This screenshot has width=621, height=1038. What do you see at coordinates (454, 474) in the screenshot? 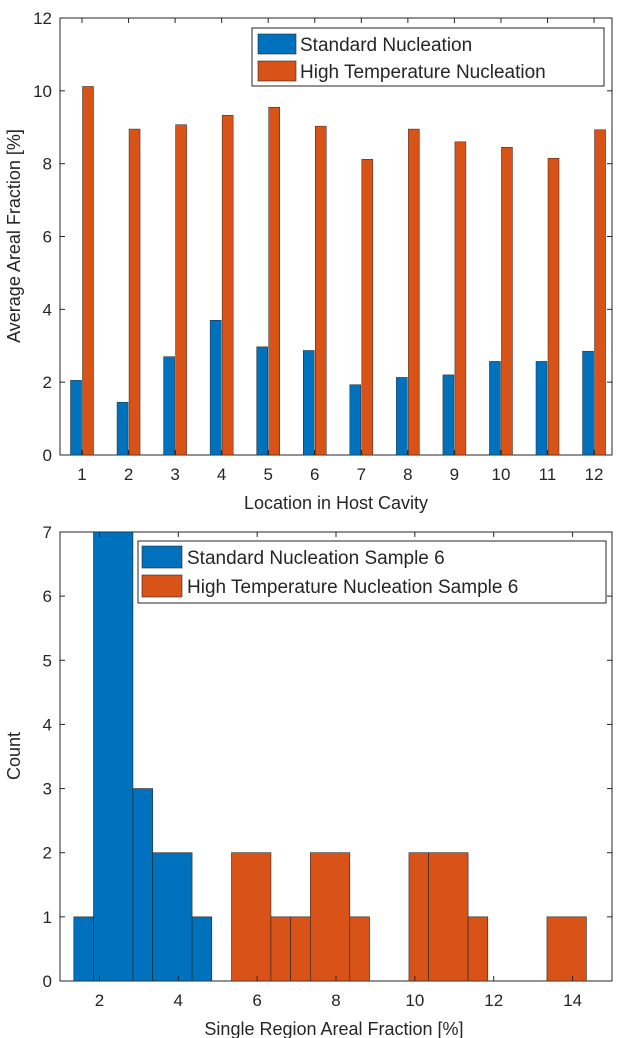
I see `x-tick-label: 9` at bounding box center [454, 474].